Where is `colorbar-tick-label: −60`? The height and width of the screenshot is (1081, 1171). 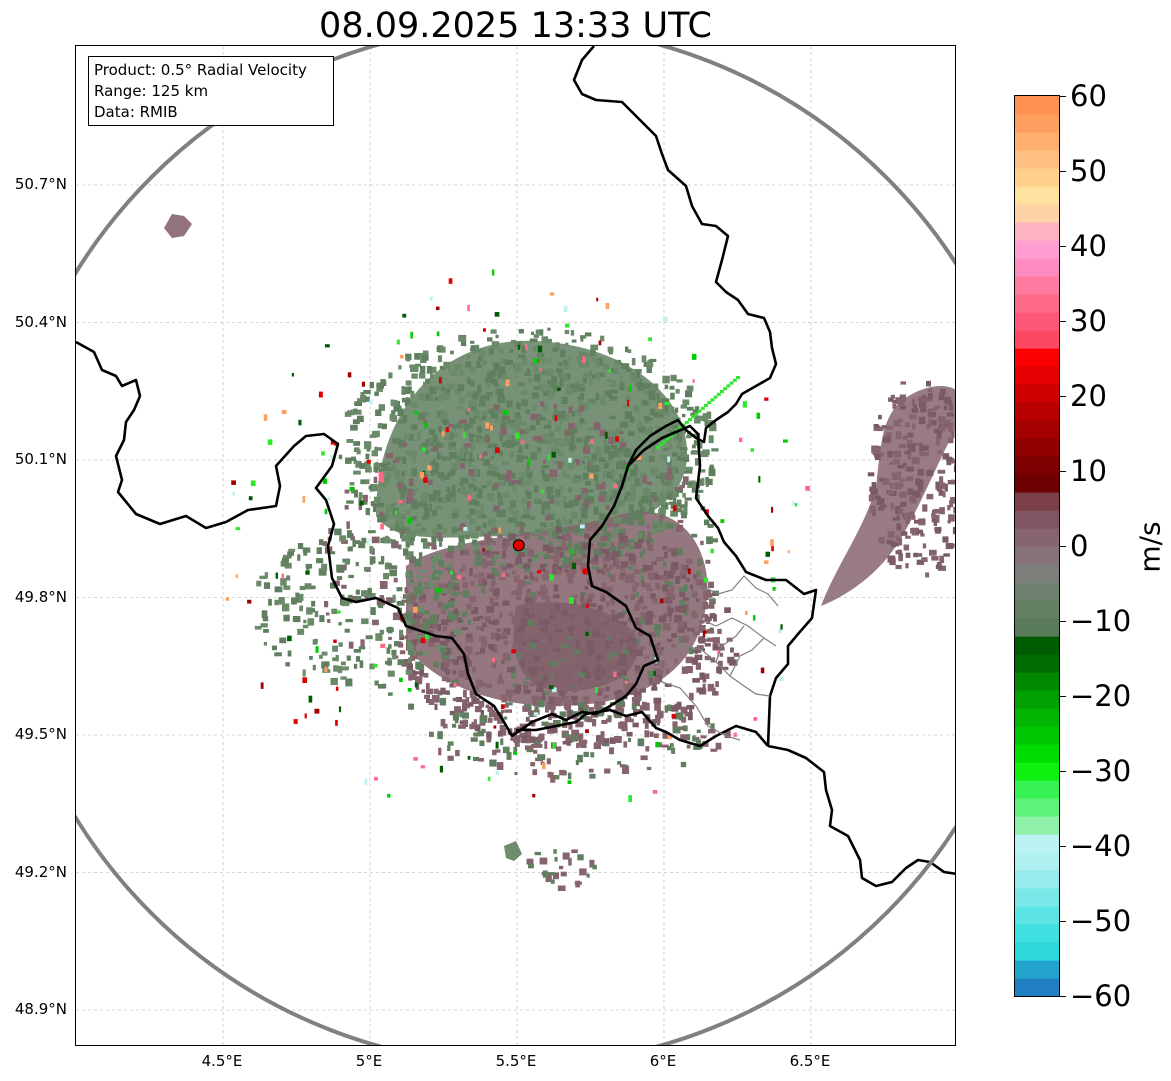
colorbar-tick-label: −60 is located at coordinates (1101, 996).